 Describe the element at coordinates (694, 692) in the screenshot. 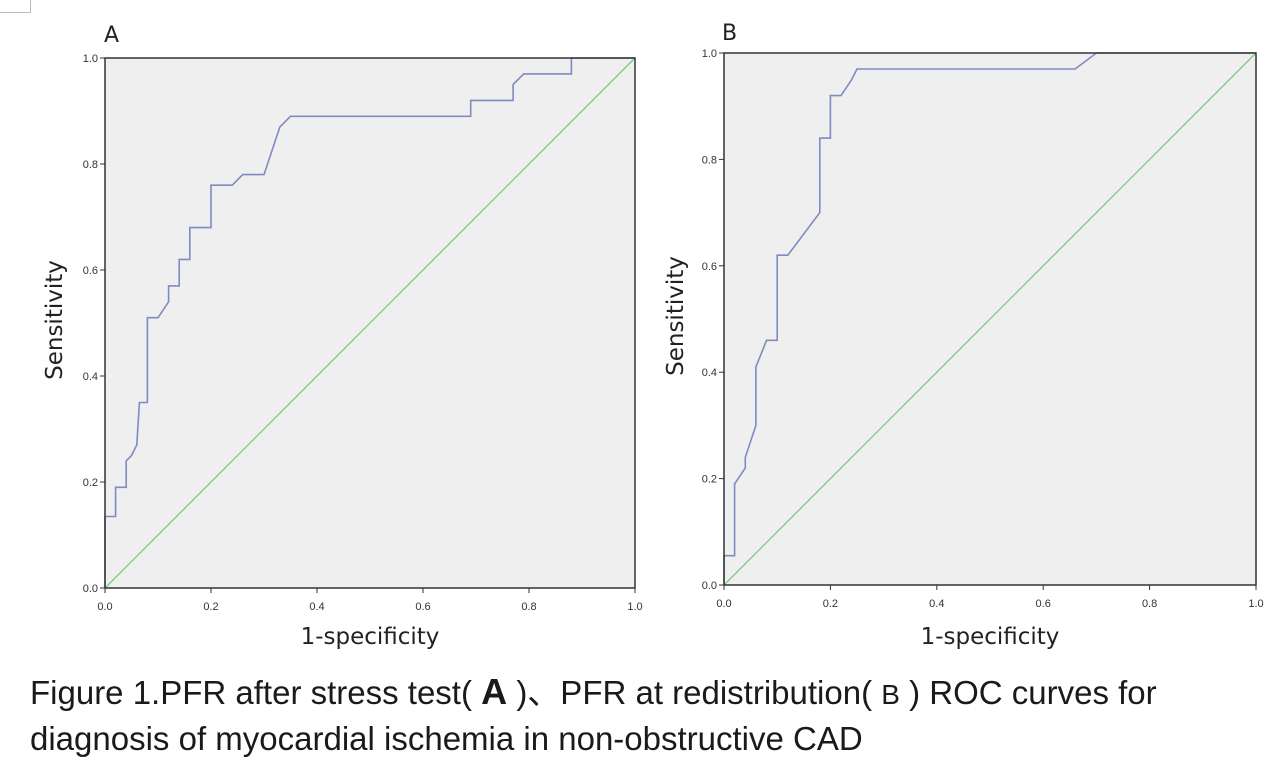

I see `caption-part-2: )、PFR at redistribution(` at that location.